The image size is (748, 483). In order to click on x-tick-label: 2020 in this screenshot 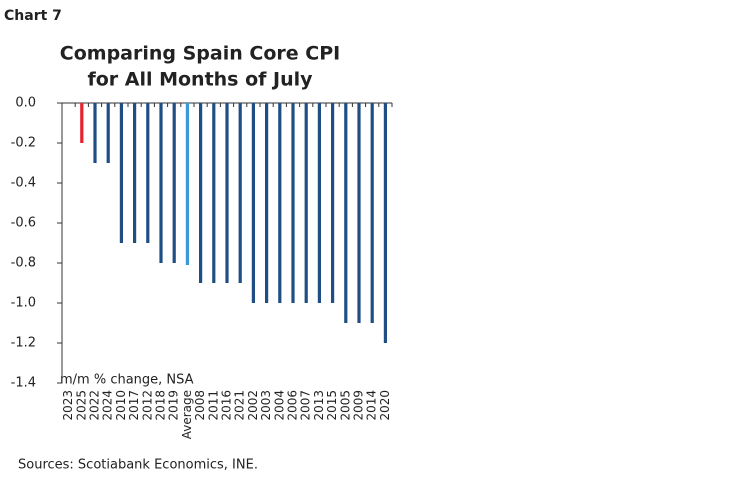, I will do `click(385, 405)`.